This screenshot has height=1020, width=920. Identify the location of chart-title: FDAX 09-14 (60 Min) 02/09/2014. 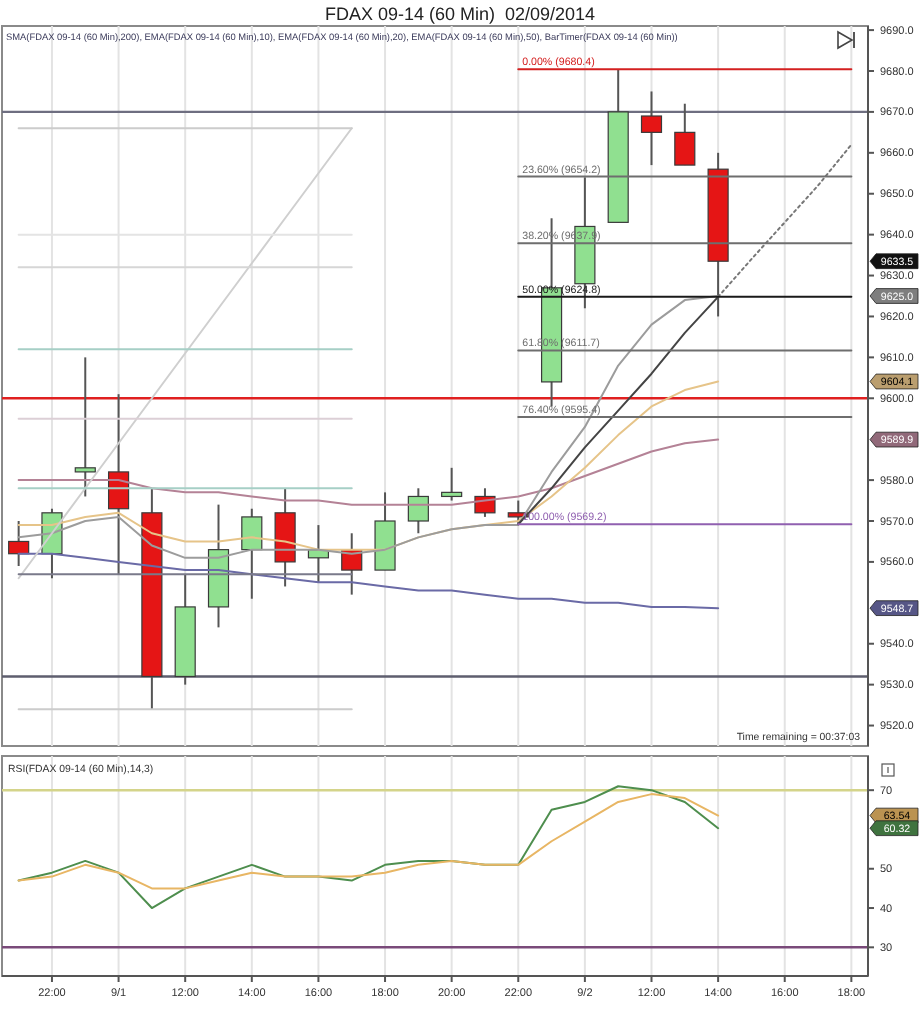
(460, 14).